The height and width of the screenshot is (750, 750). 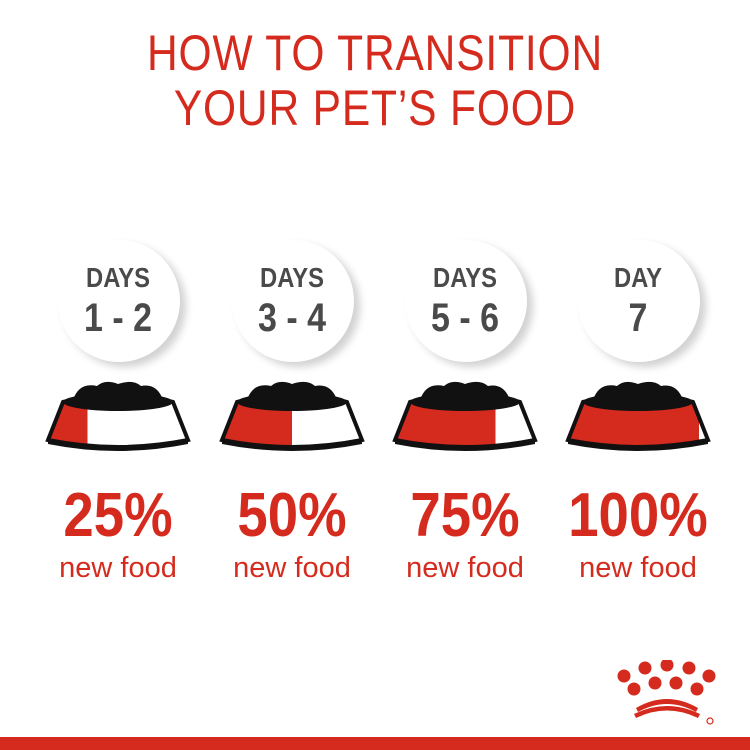 I want to click on percent-value: 25%, so click(x=118, y=515).